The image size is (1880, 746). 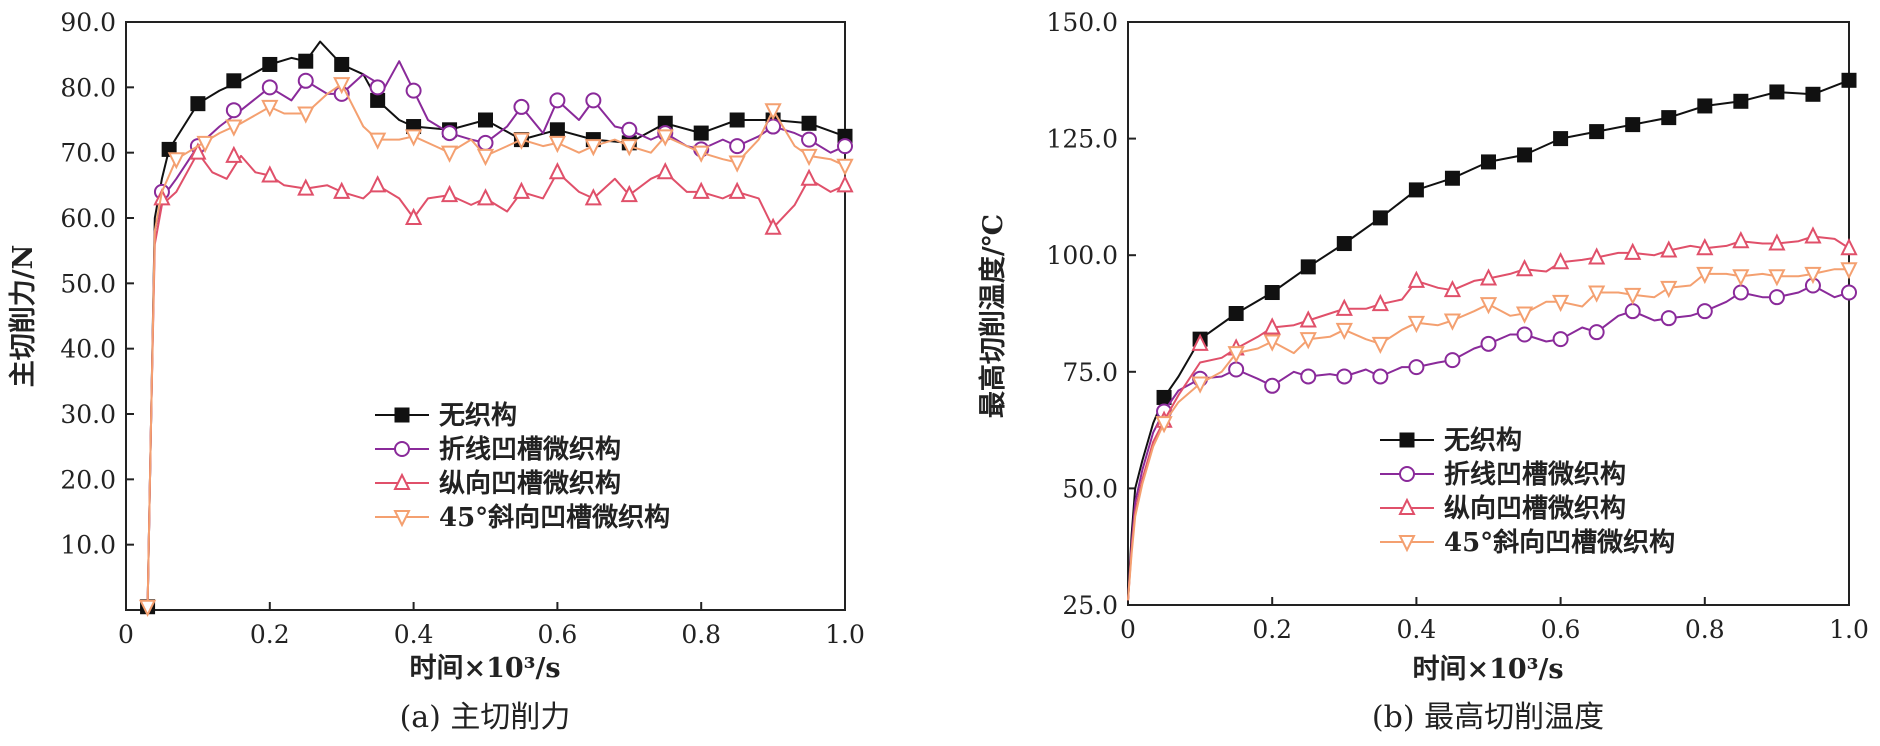 I want to click on y-tick-label: 60.0, so click(x=88, y=218).